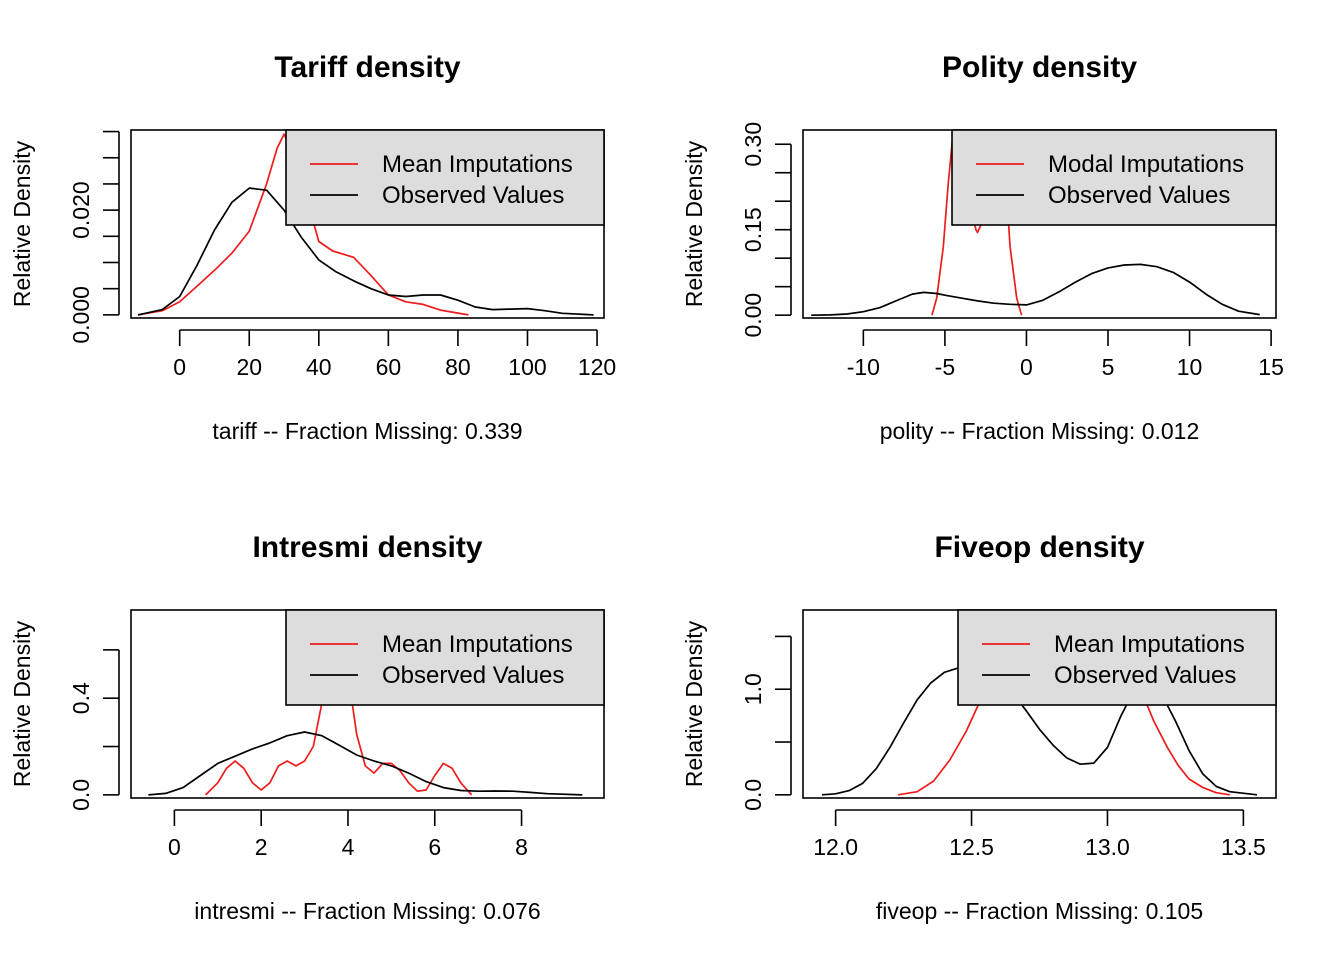 The width and height of the screenshot is (1344, 960). Describe the element at coordinates (1271, 367) in the screenshot. I see `x-tick-label: 15` at that location.